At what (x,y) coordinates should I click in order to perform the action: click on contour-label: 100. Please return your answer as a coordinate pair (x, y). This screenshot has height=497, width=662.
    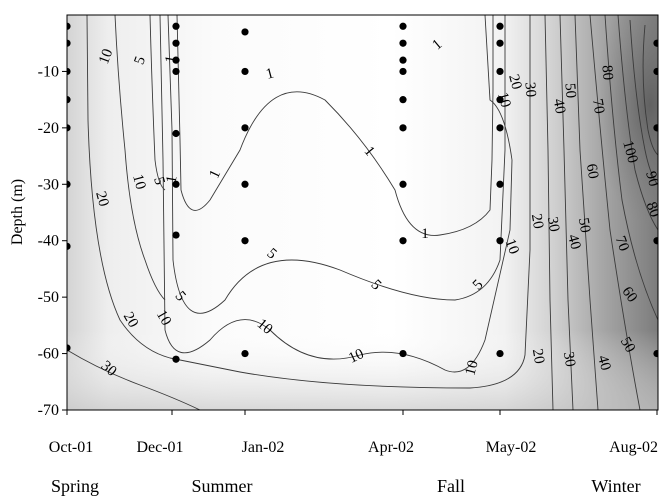
    Looking at the image, I should click on (629, 152).